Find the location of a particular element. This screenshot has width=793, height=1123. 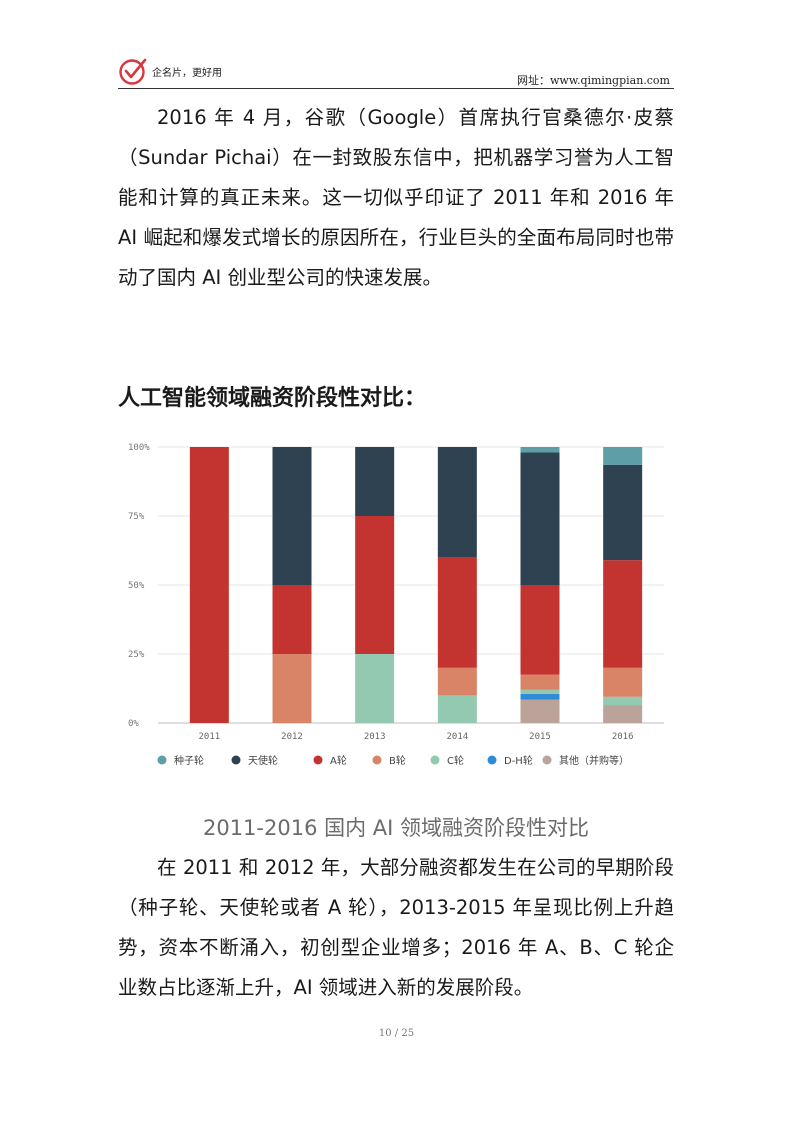

site-url: 网址：www.qimingpian.com is located at coordinates (593, 80).